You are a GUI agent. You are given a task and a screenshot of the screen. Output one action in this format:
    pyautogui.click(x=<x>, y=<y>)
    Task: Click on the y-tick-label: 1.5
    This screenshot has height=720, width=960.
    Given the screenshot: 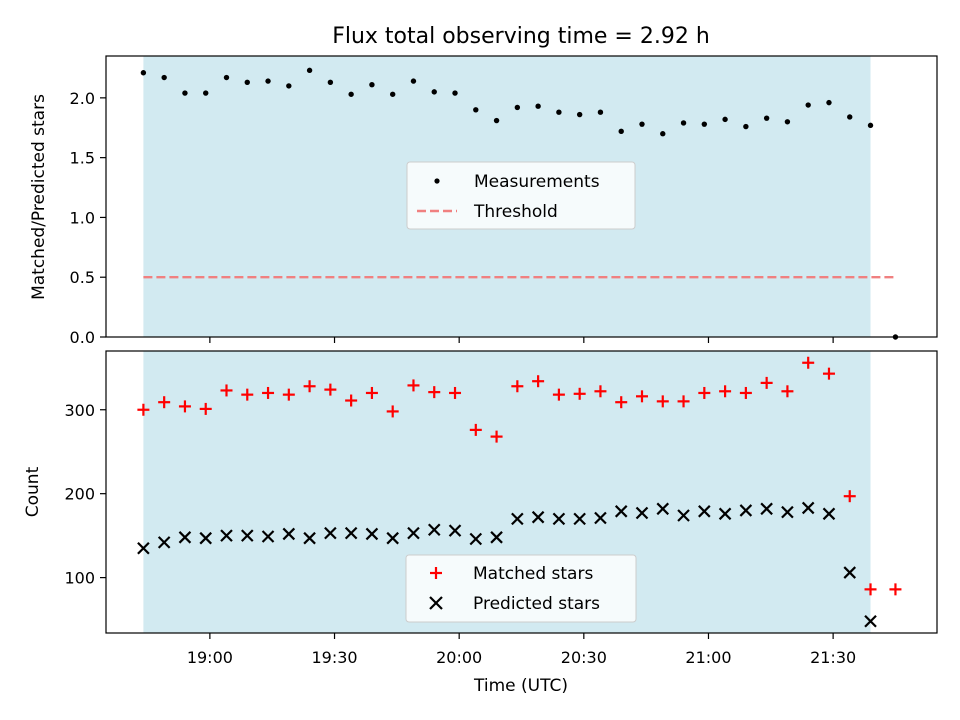 What is the action you would take?
    pyautogui.click(x=82, y=158)
    